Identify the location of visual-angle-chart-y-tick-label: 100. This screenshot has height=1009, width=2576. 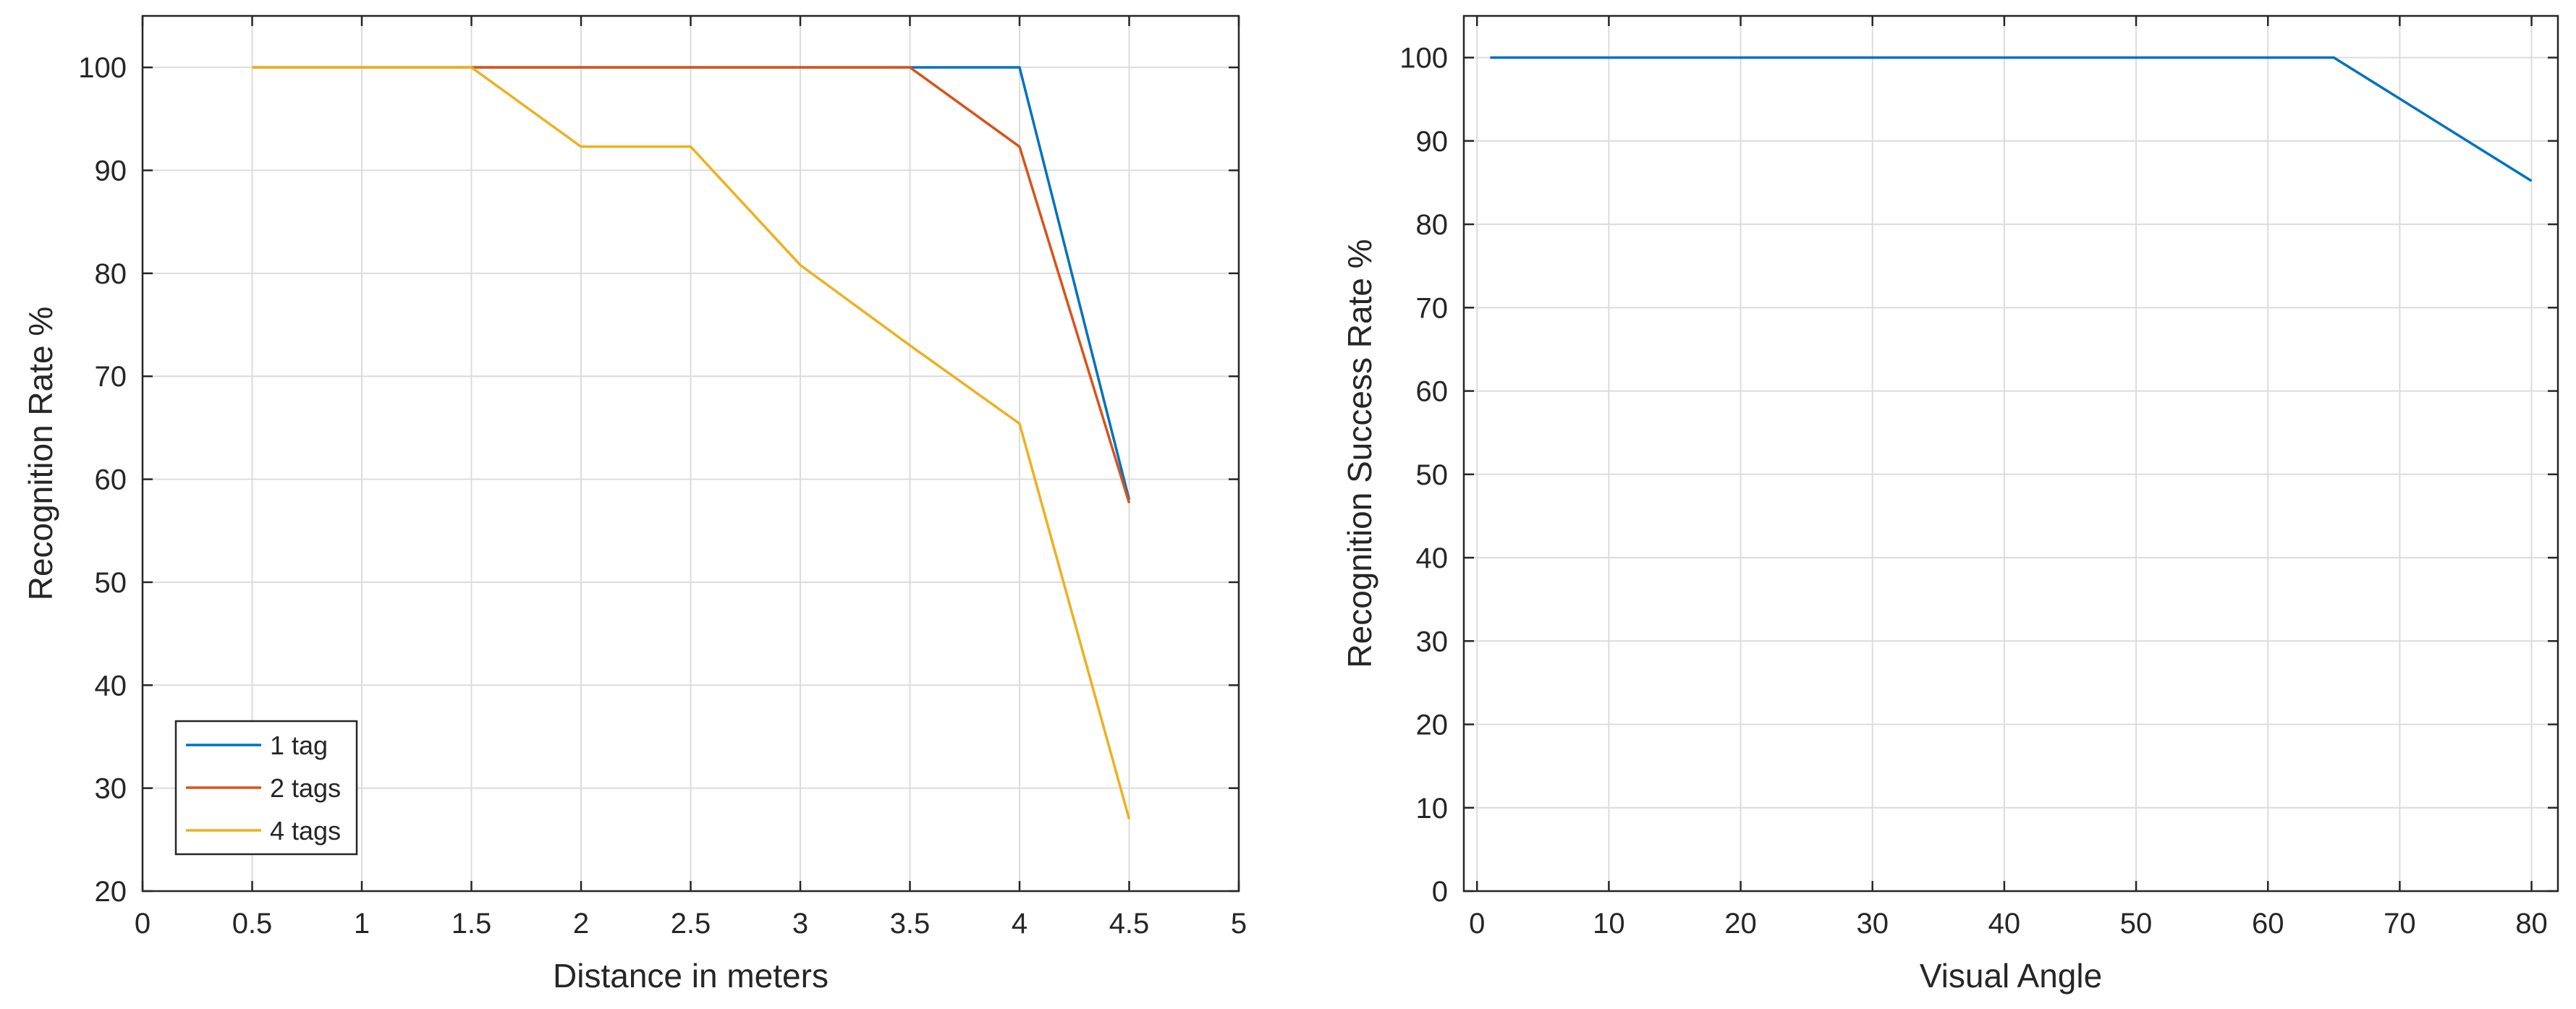
(1423, 58).